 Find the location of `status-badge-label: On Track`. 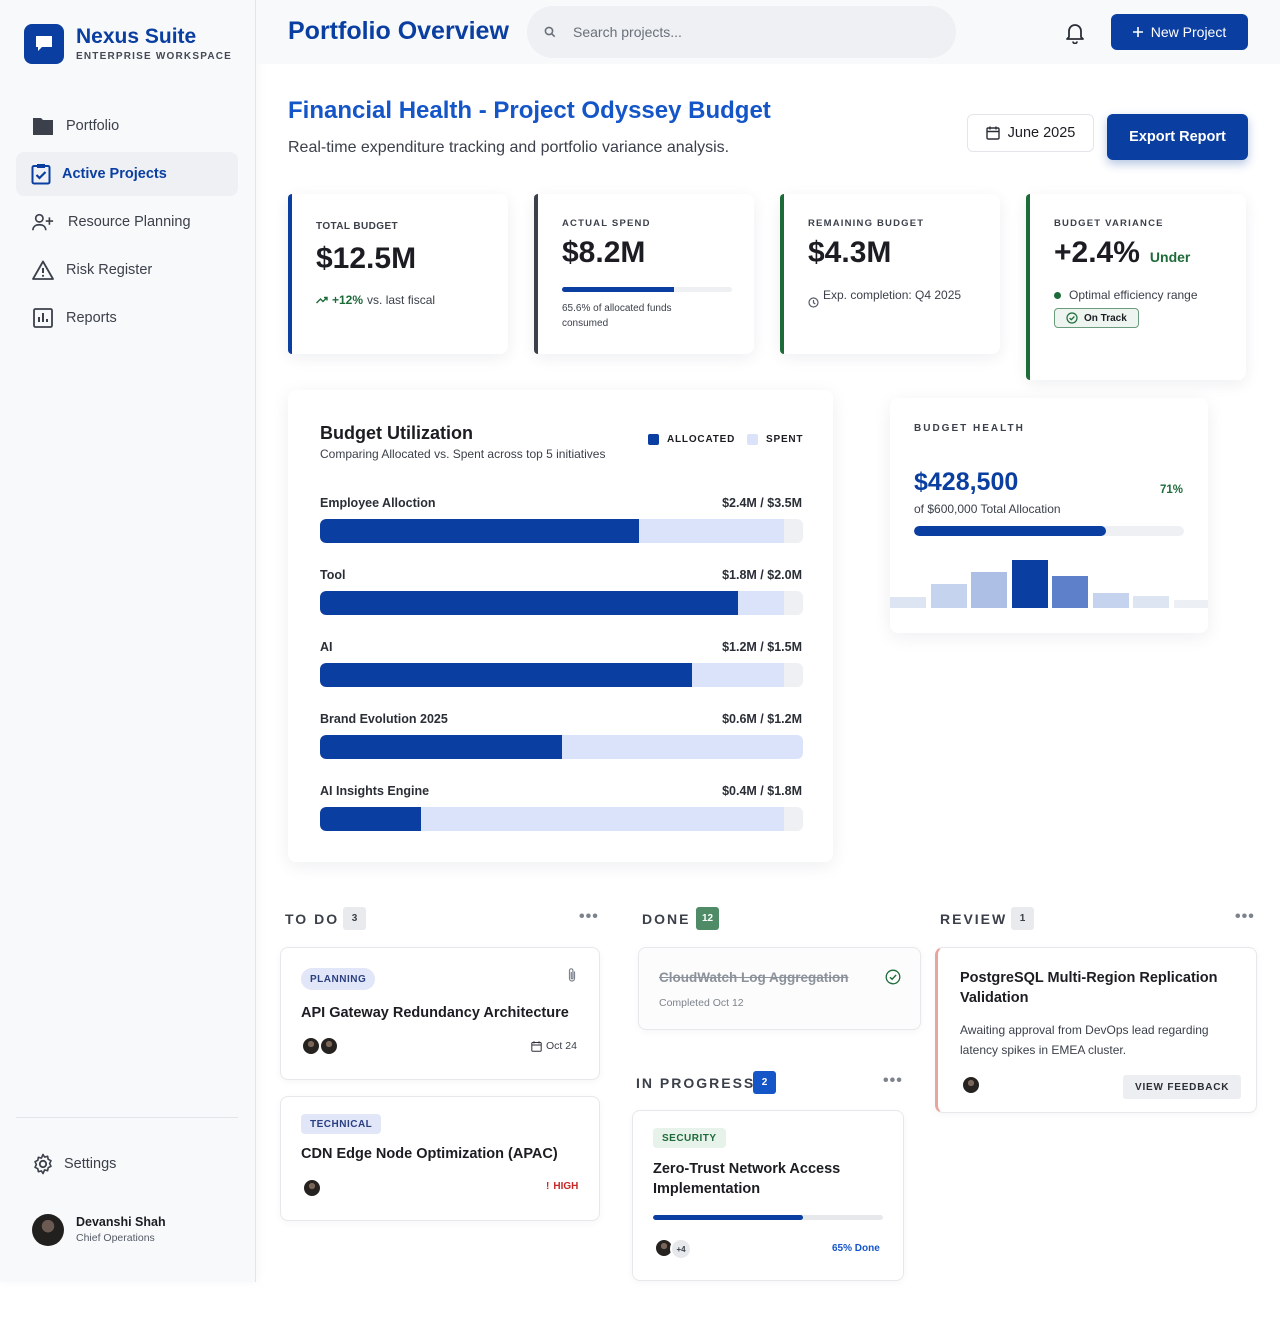

status-badge-label: On Track is located at coordinates (1105, 318).